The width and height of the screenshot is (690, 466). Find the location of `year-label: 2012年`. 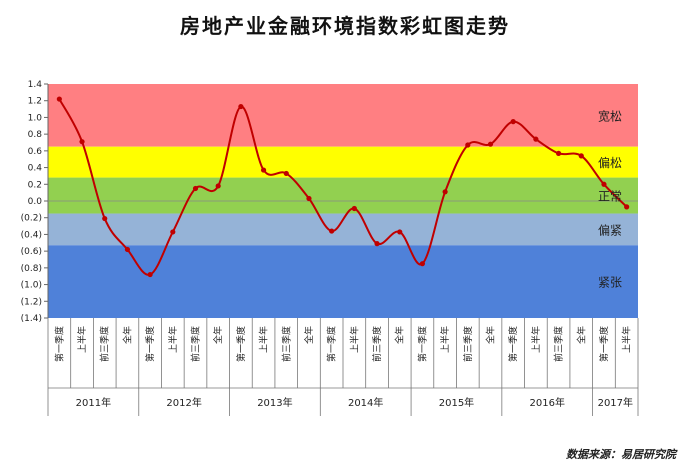

year-label: 2012年 is located at coordinates (183, 402).